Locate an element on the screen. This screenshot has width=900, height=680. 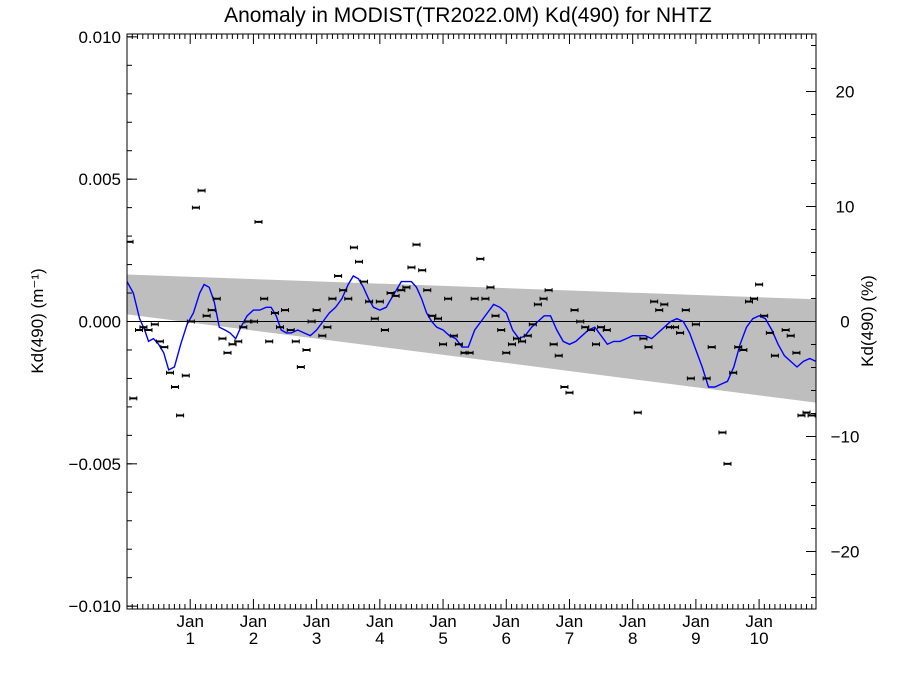
x-tick-label-year: 8 is located at coordinates (632, 638).